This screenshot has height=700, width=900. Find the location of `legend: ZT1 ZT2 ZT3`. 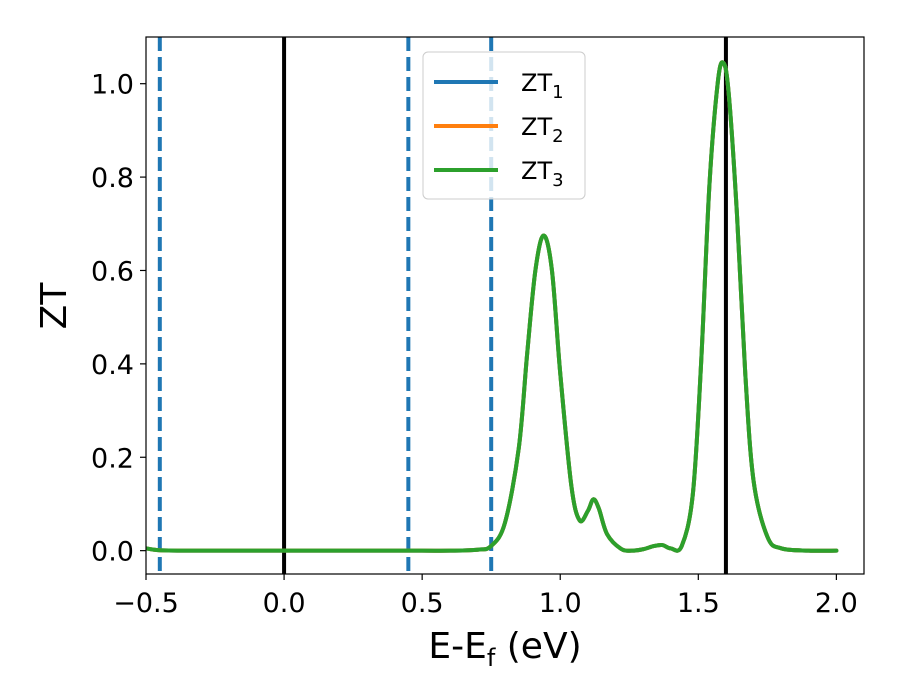

legend: ZT1 ZT2 ZT3 is located at coordinates (504, 125).